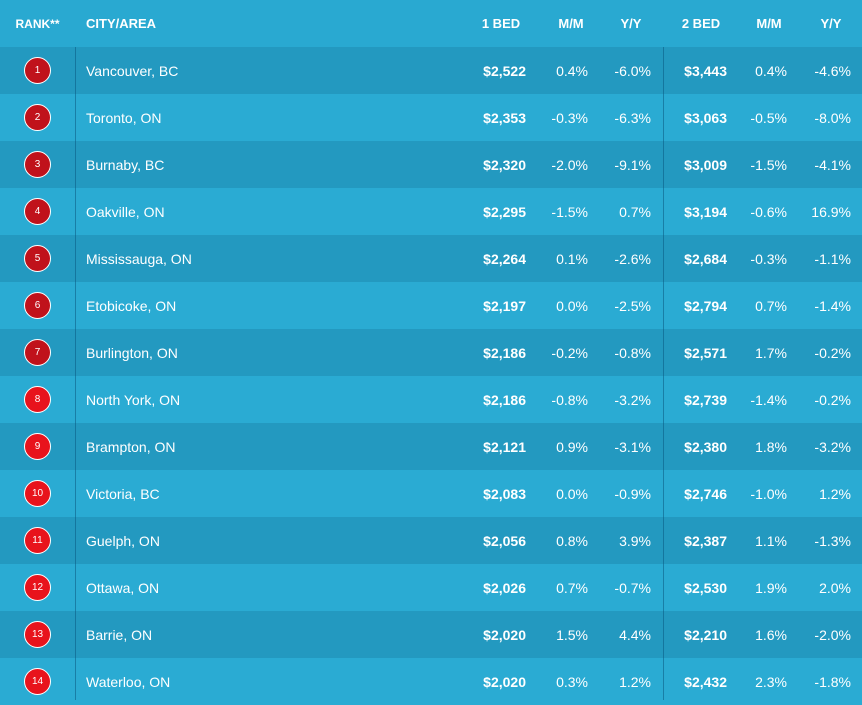  What do you see at coordinates (123, 587) in the screenshot?
I see `city-cell: Ottawa, ON` at bounding box center [123, 587].